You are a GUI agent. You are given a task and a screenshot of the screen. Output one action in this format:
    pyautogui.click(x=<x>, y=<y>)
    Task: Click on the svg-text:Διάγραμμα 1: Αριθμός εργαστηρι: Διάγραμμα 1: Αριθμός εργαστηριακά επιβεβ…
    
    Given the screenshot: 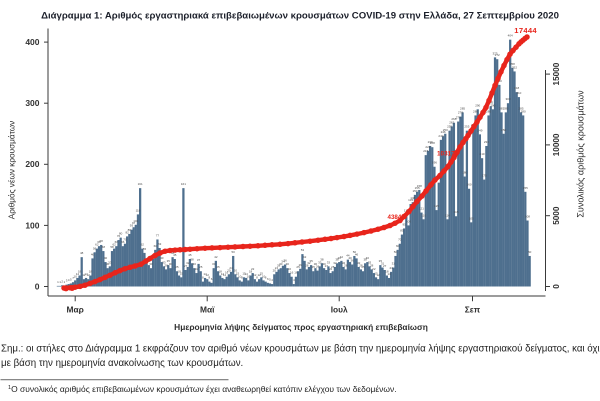 What is the action you would take?
    pyautogui.click(x=300, y=15)
    